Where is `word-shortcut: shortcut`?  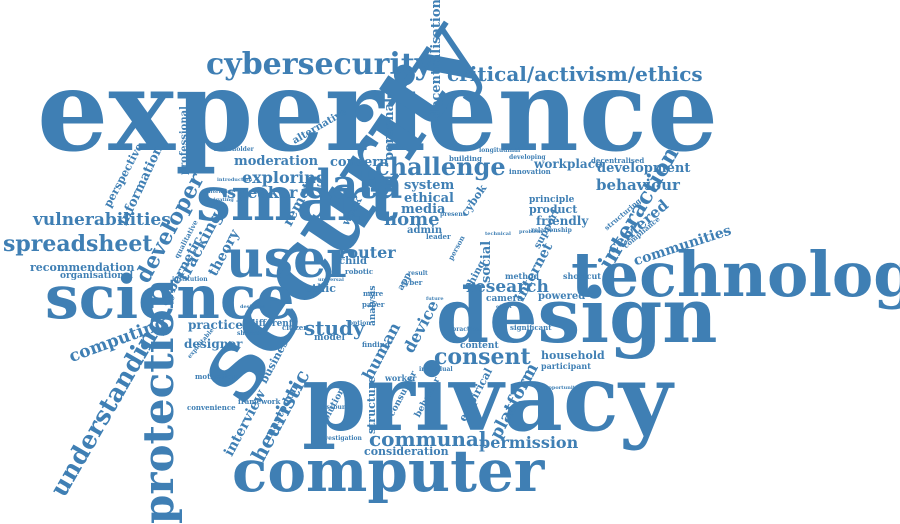 word-shortcut: shortcut is located at coordinates (582, 276).